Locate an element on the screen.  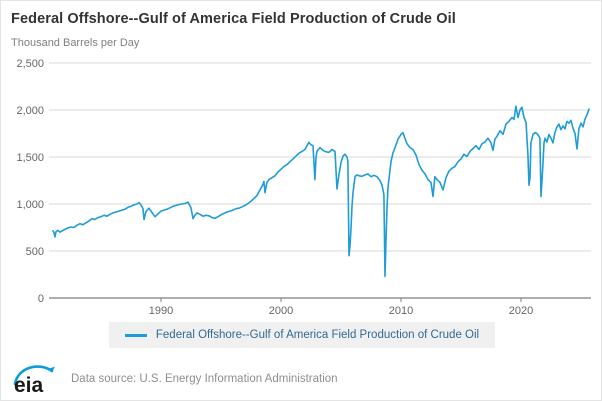
x-axis-tick-label: 1990 is located at coordinates (161, 311).